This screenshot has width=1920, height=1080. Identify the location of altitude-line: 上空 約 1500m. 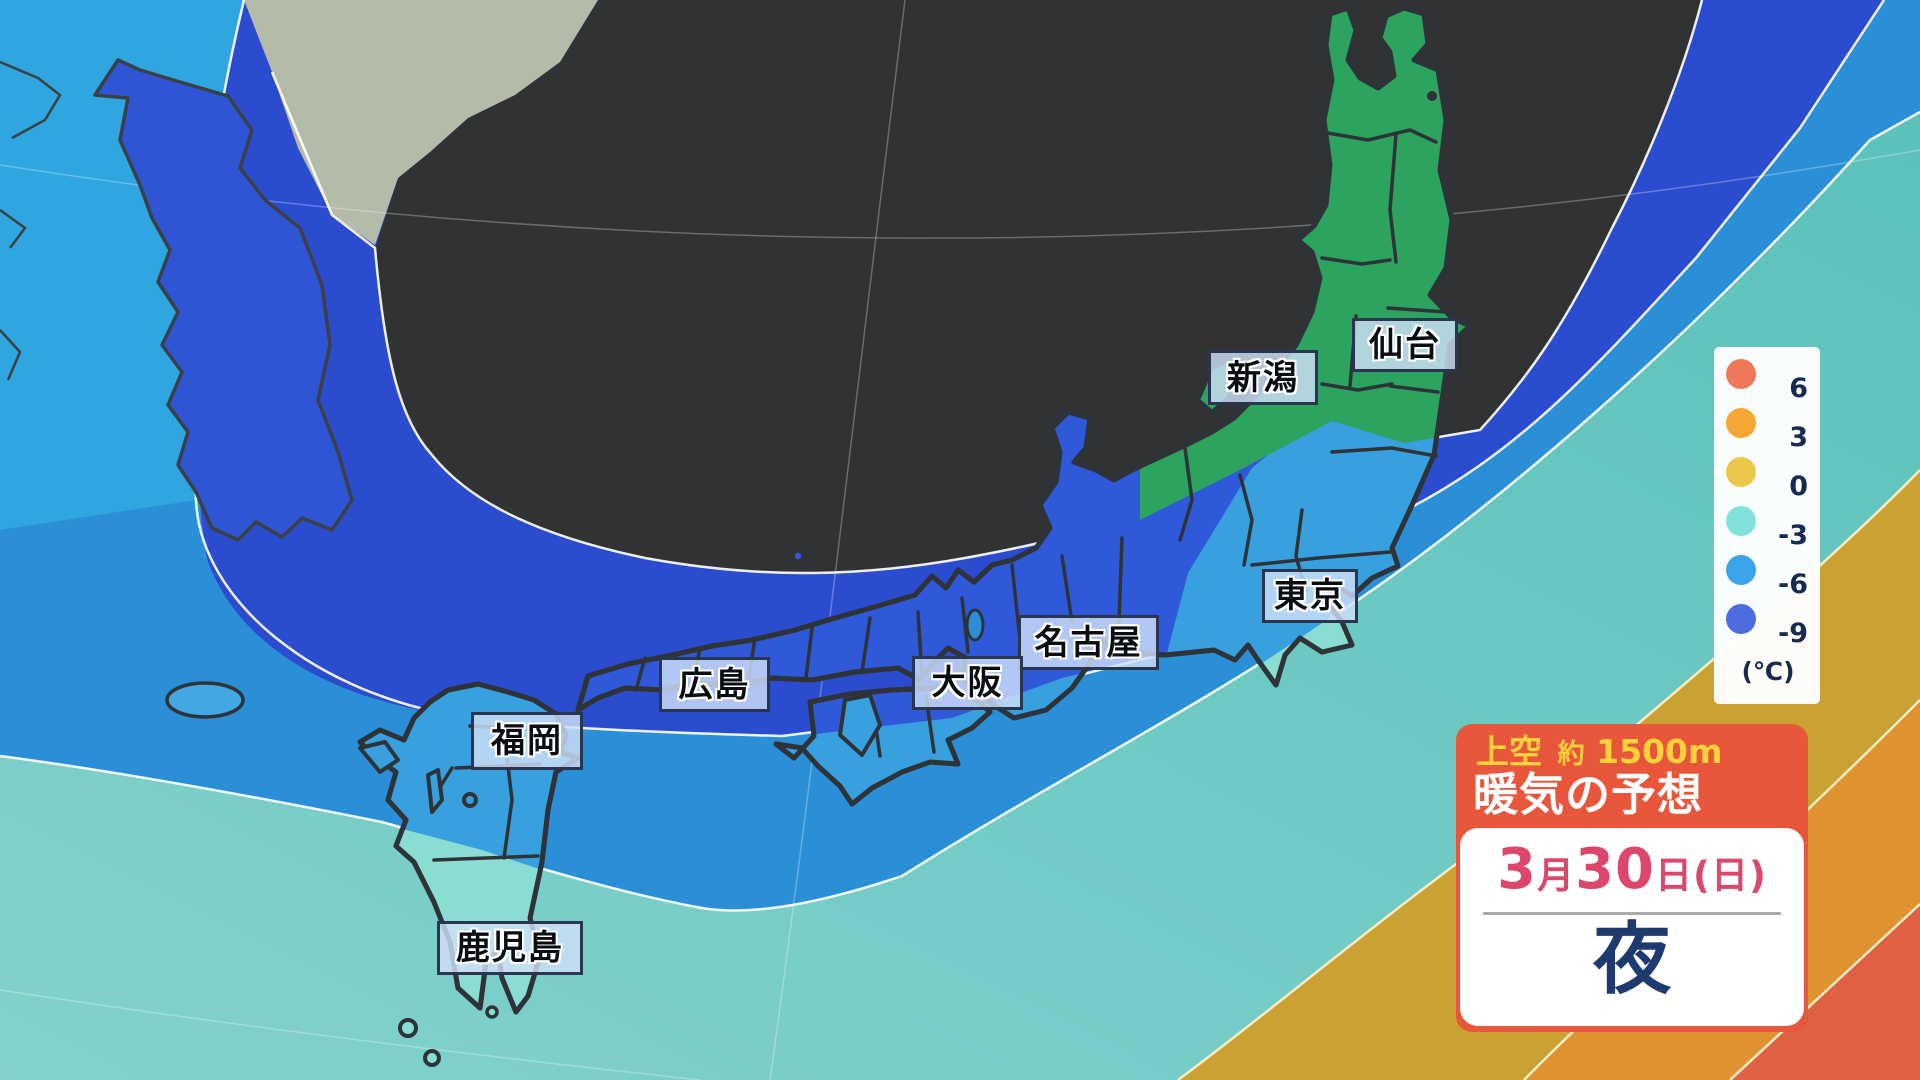
(1599, 751).